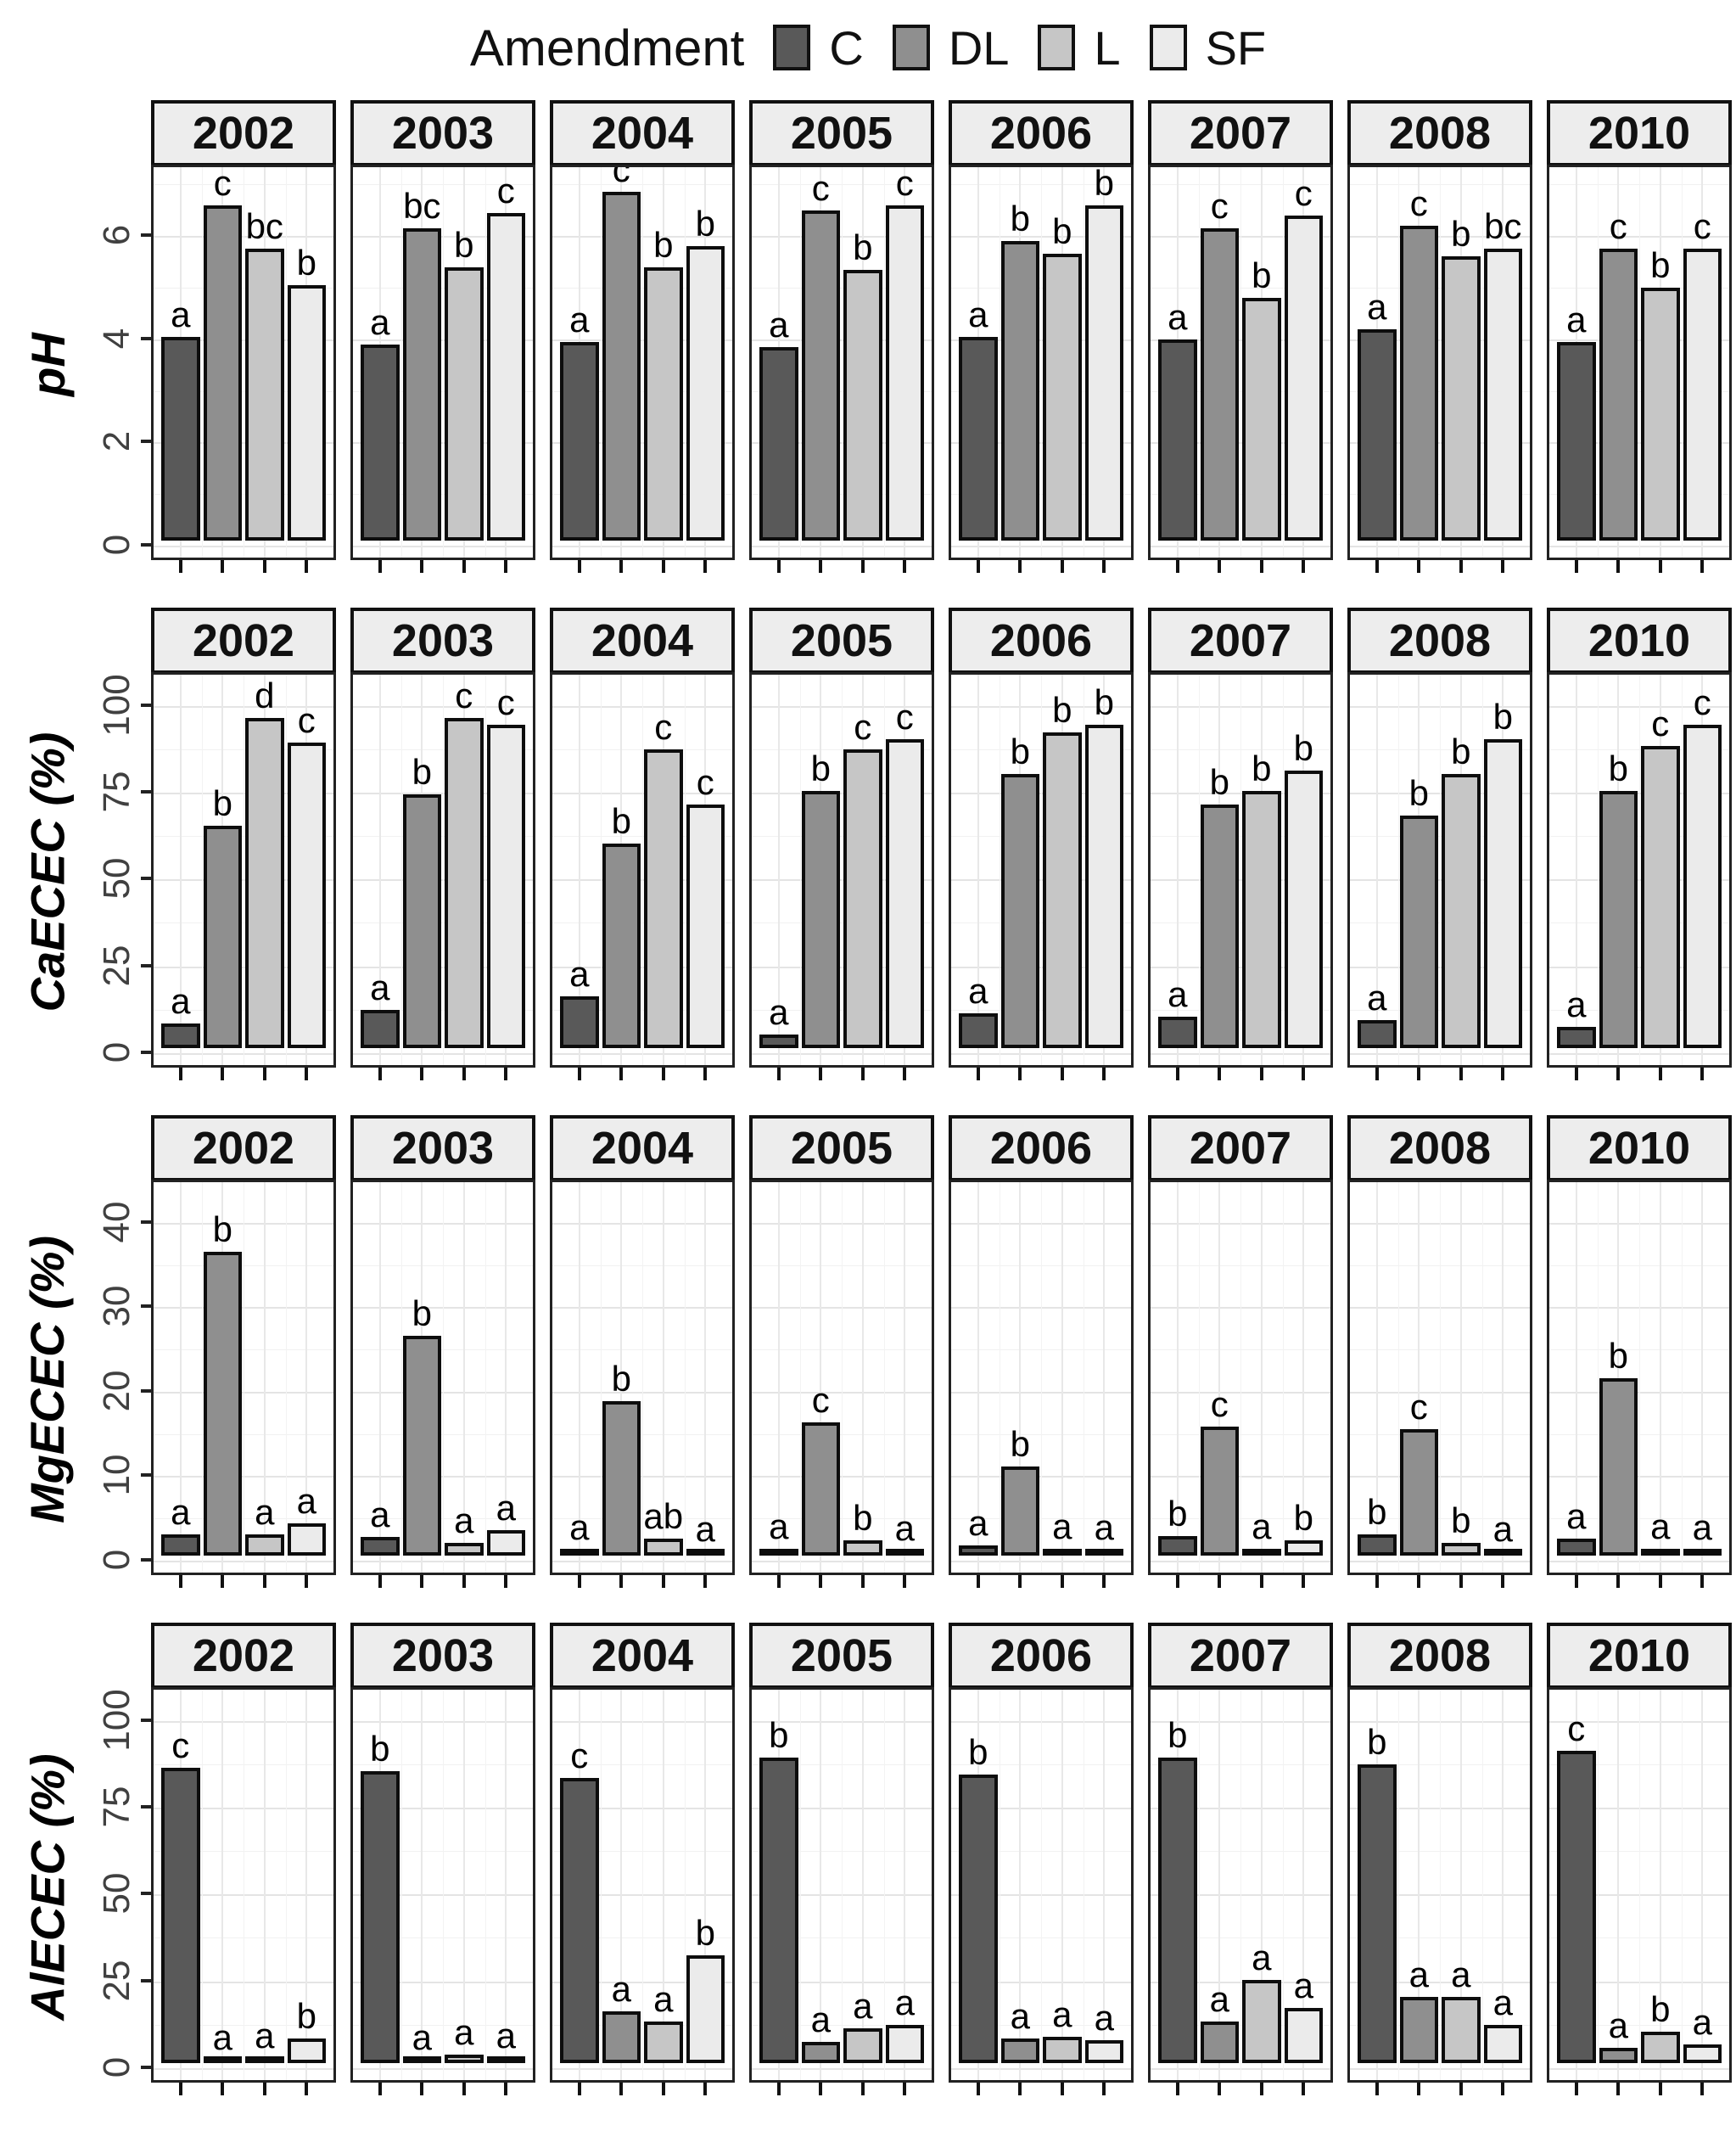 This screenshot has width=1736, height=2131. I want to click on bar-L-2002, so click(265, 395).